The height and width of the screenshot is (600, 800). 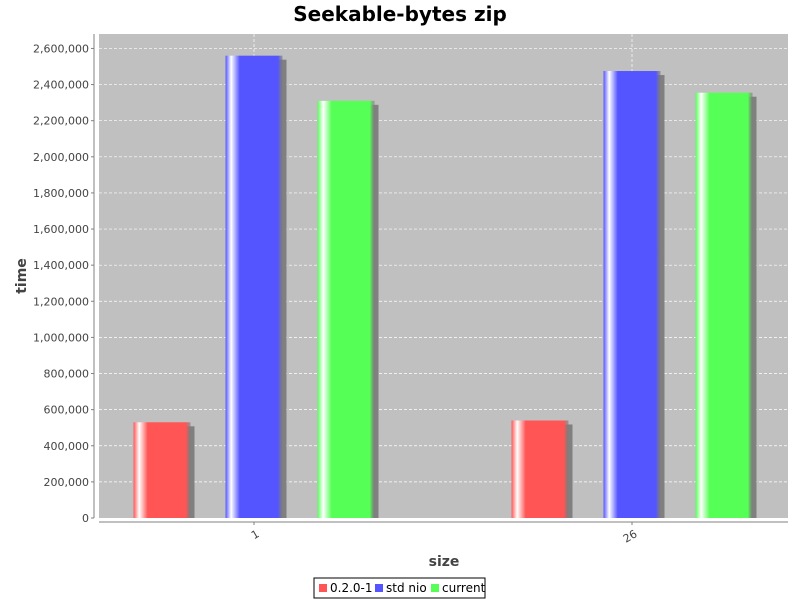 I want to click on y-tick-label: 800,000, so click(x=67, y=374).